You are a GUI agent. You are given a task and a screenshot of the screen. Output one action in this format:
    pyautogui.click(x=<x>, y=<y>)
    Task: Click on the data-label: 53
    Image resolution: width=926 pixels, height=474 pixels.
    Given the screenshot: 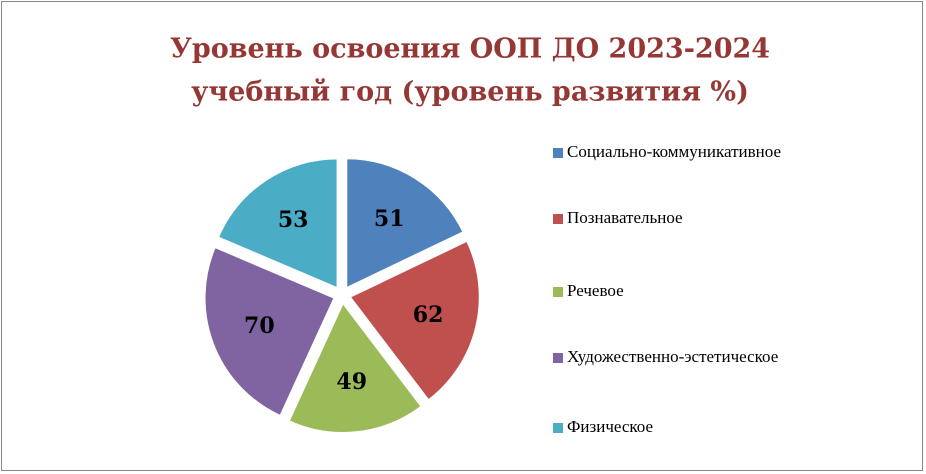 What is the action you would take?
    pyautogui.click(x=293, y=220)
    